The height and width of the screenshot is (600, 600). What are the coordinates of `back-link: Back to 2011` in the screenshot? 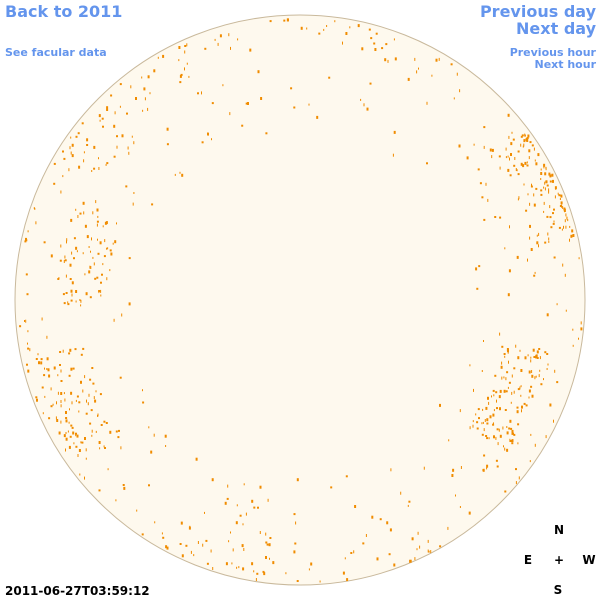 It's located at (63, 11).